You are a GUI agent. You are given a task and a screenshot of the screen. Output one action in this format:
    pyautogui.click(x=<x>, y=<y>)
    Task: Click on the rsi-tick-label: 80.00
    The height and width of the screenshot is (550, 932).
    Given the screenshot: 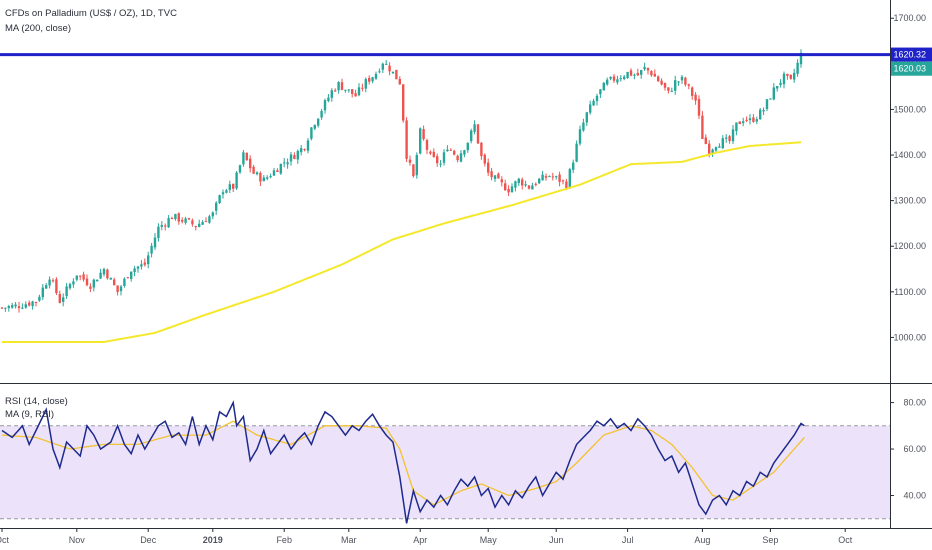 What is the action you would take?
    pyautogui.click(x=914, y=403)
    